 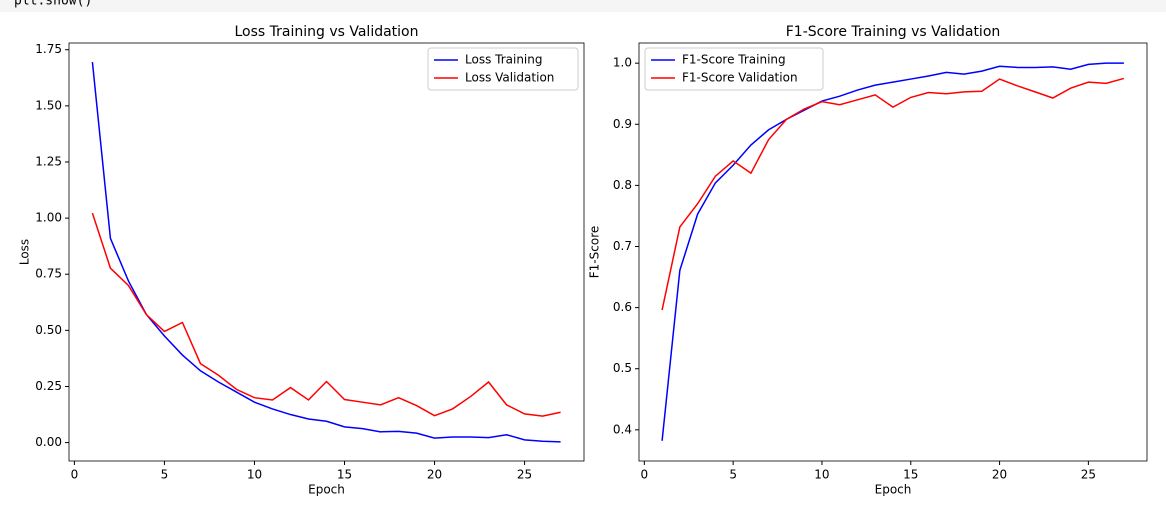 I want to click on legend-label: Loss Validation, so click(x=509, y=78).